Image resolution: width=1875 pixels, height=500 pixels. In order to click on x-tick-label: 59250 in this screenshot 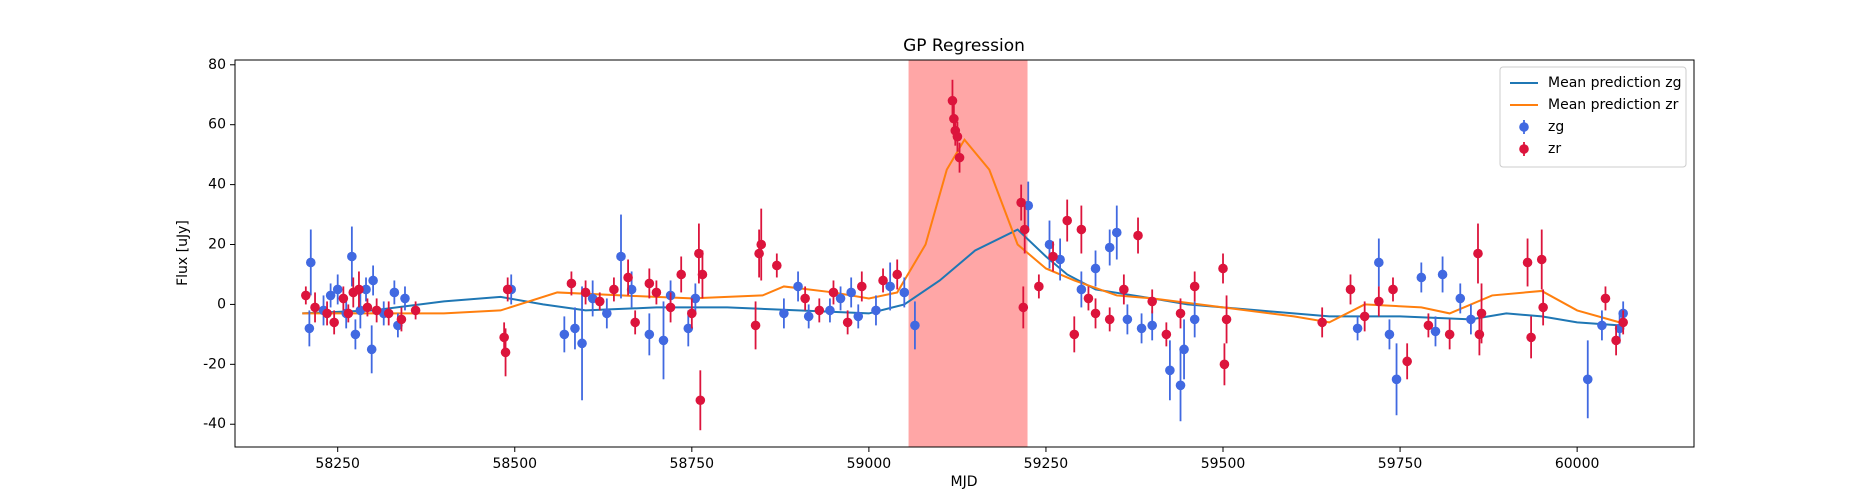, I will do `click(1046, 464)`.